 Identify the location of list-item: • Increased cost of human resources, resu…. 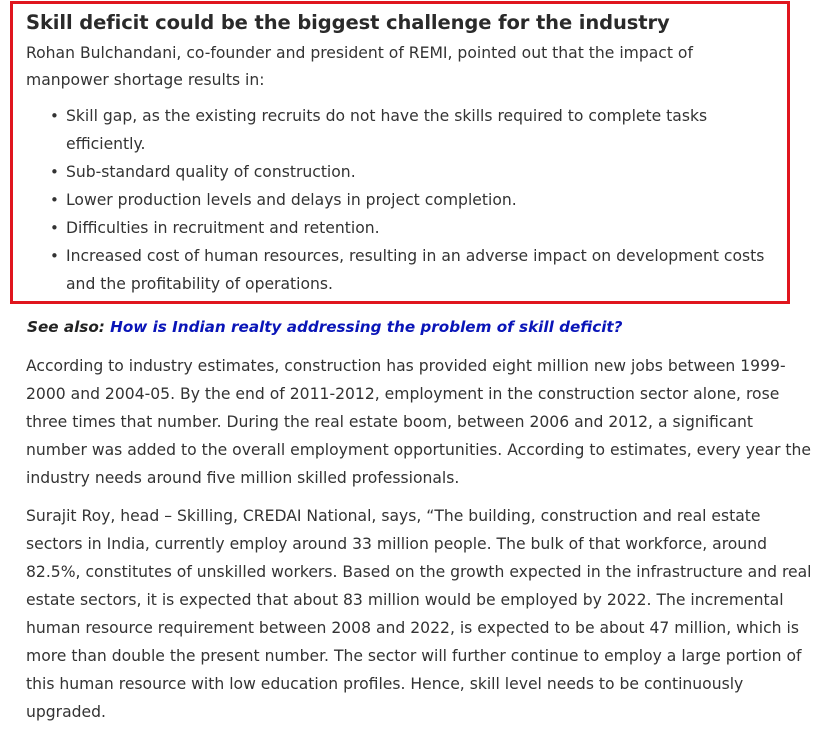
(400, 270).